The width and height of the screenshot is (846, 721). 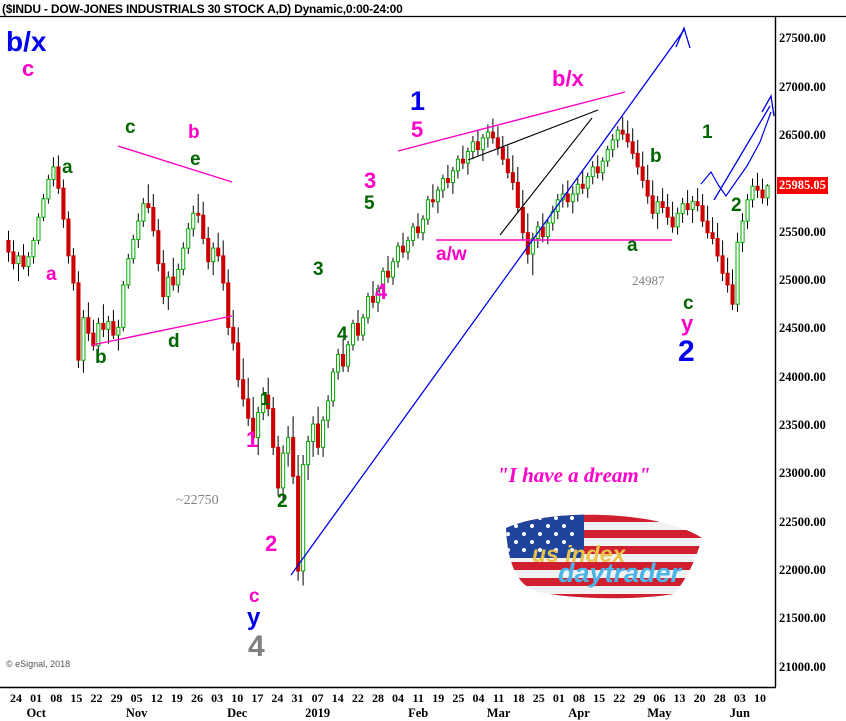 I want to click on date-tick-label: 07, so click(x=317, y=698).